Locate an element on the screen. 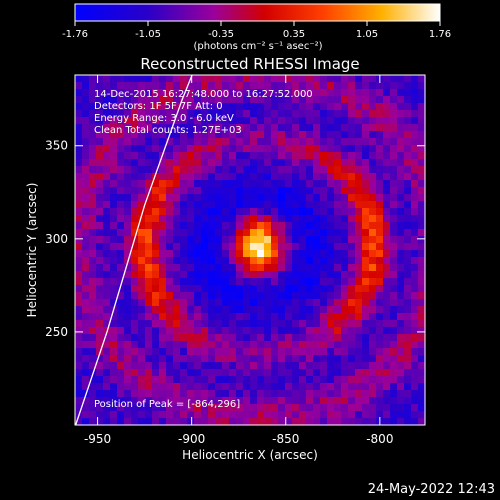  annotation-total-counts: Clean Total counts: 1.27E+03 is located at coordinates (168, 130).